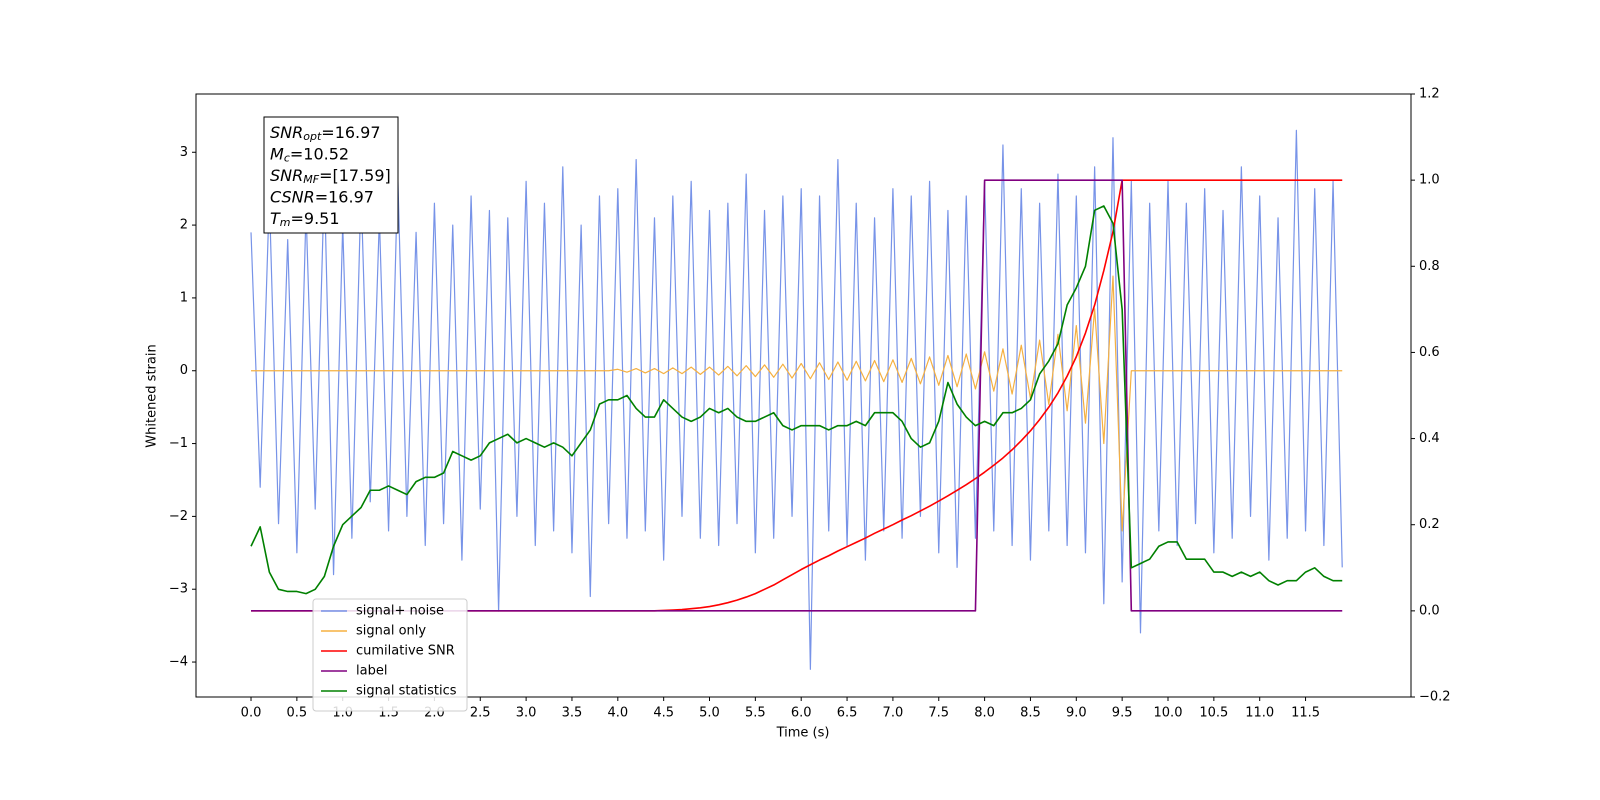 The image size is (1600, 800). What do you see at coordinates (1429, 266) in the screenshot?
I see `y2-tick-label: 0.8` at bounding box center [1429, 266].